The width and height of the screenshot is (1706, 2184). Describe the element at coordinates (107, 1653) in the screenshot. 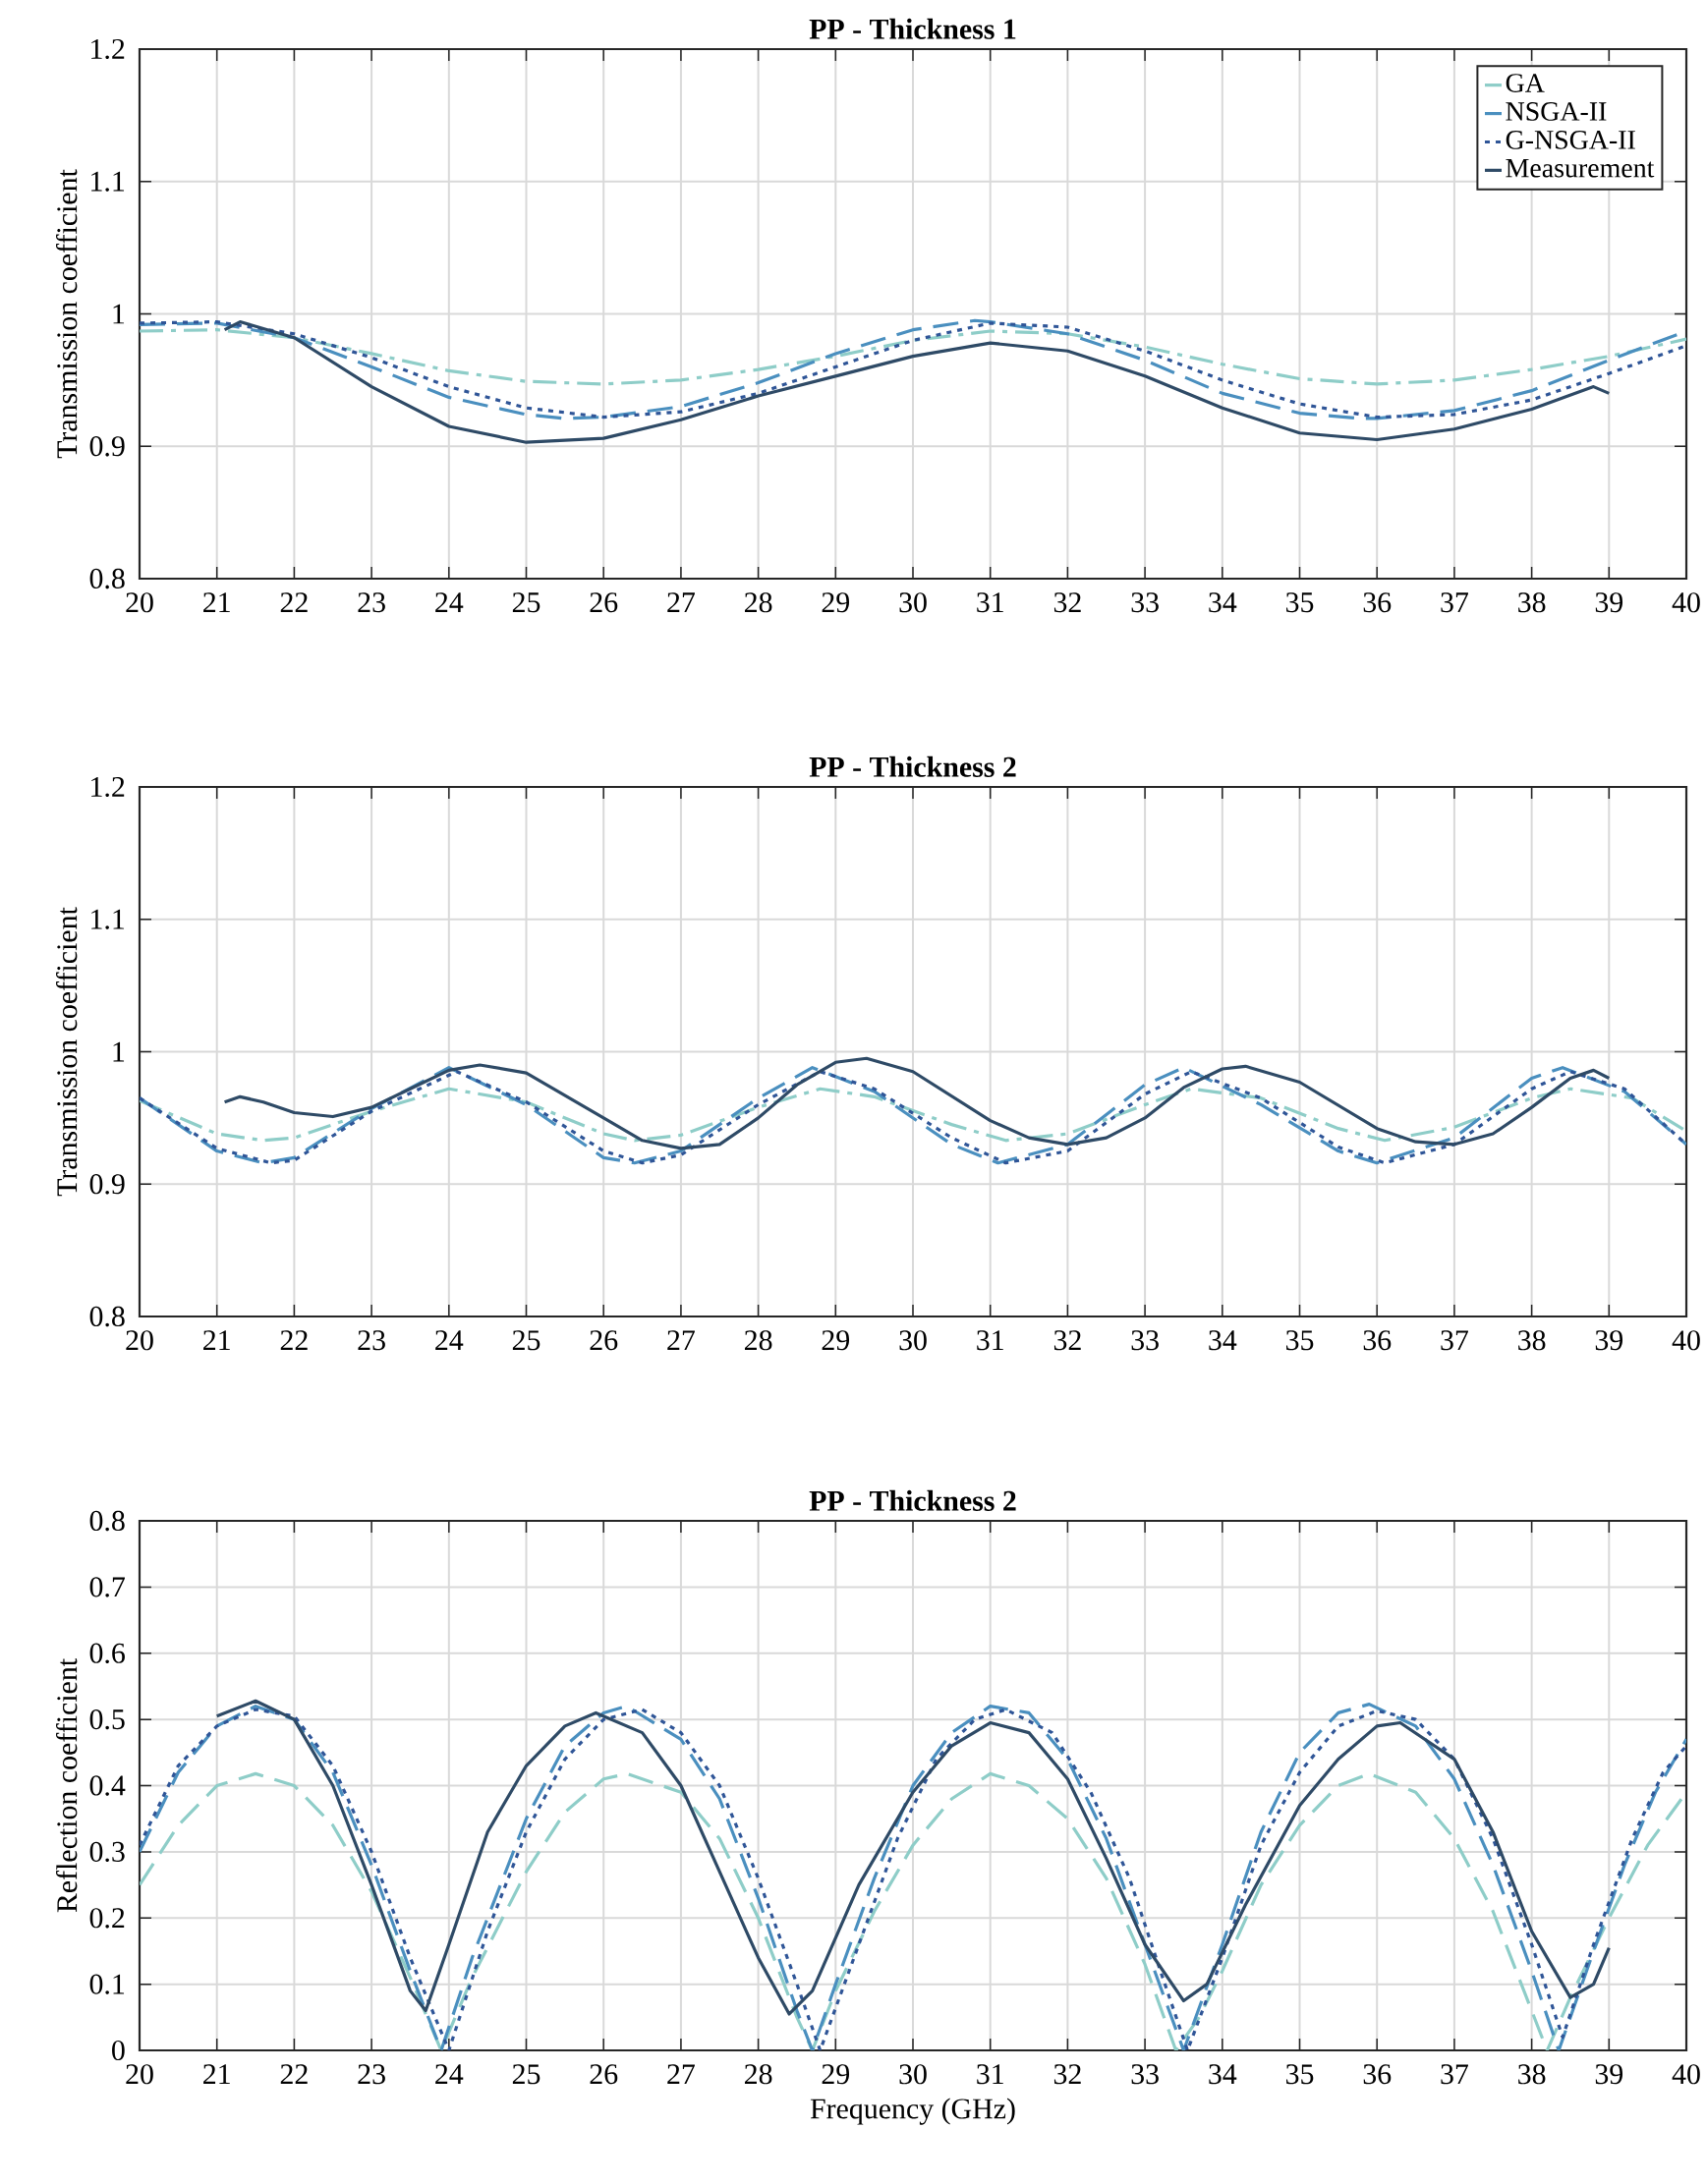

I see `y-tick-label: 0.6` at that location.